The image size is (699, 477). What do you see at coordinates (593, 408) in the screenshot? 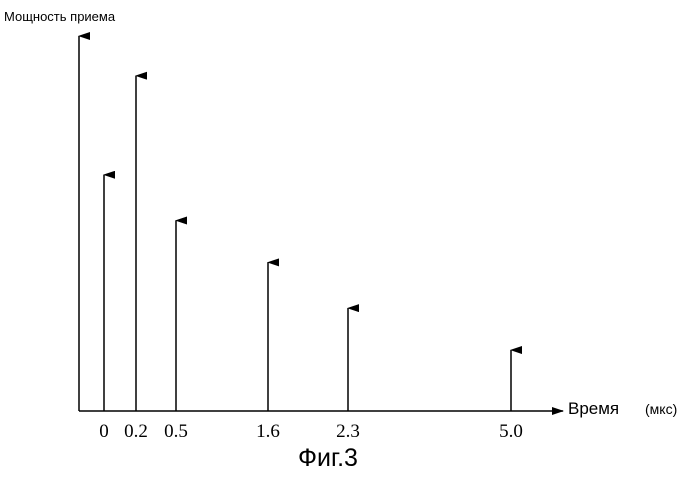
I see `x-axis-label: Время` at bounding box center [593, 408].